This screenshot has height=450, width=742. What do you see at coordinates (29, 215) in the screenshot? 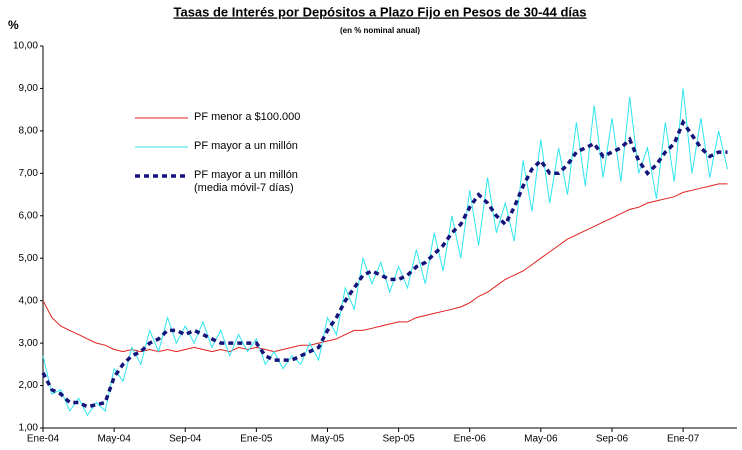
I see `y-tick-label: 6,00` at bounding box center [29, 215].